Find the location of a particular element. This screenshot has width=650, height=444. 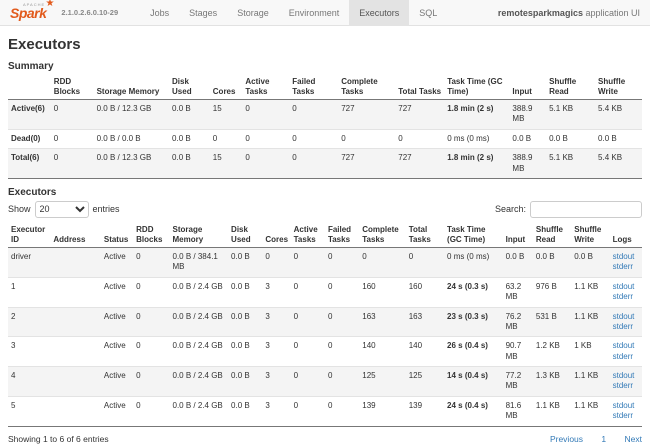

entries-label: entries is located at coordinates (106, 209).